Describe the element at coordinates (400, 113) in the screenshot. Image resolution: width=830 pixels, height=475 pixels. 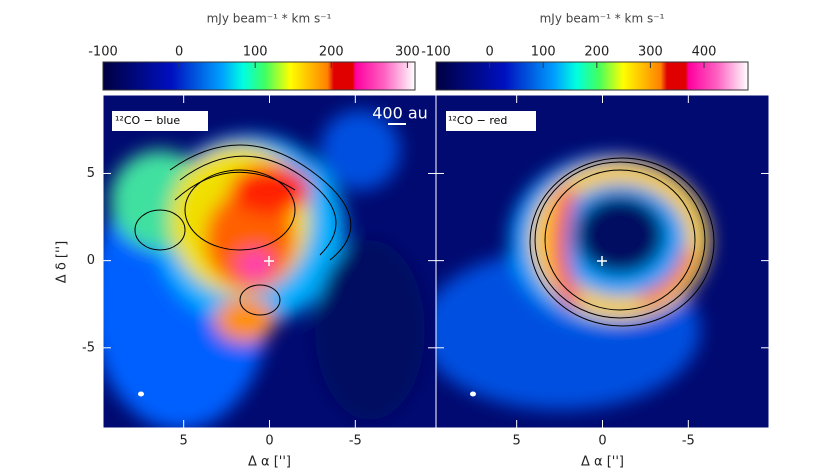
I see `scale-label: 400 au` at that location.